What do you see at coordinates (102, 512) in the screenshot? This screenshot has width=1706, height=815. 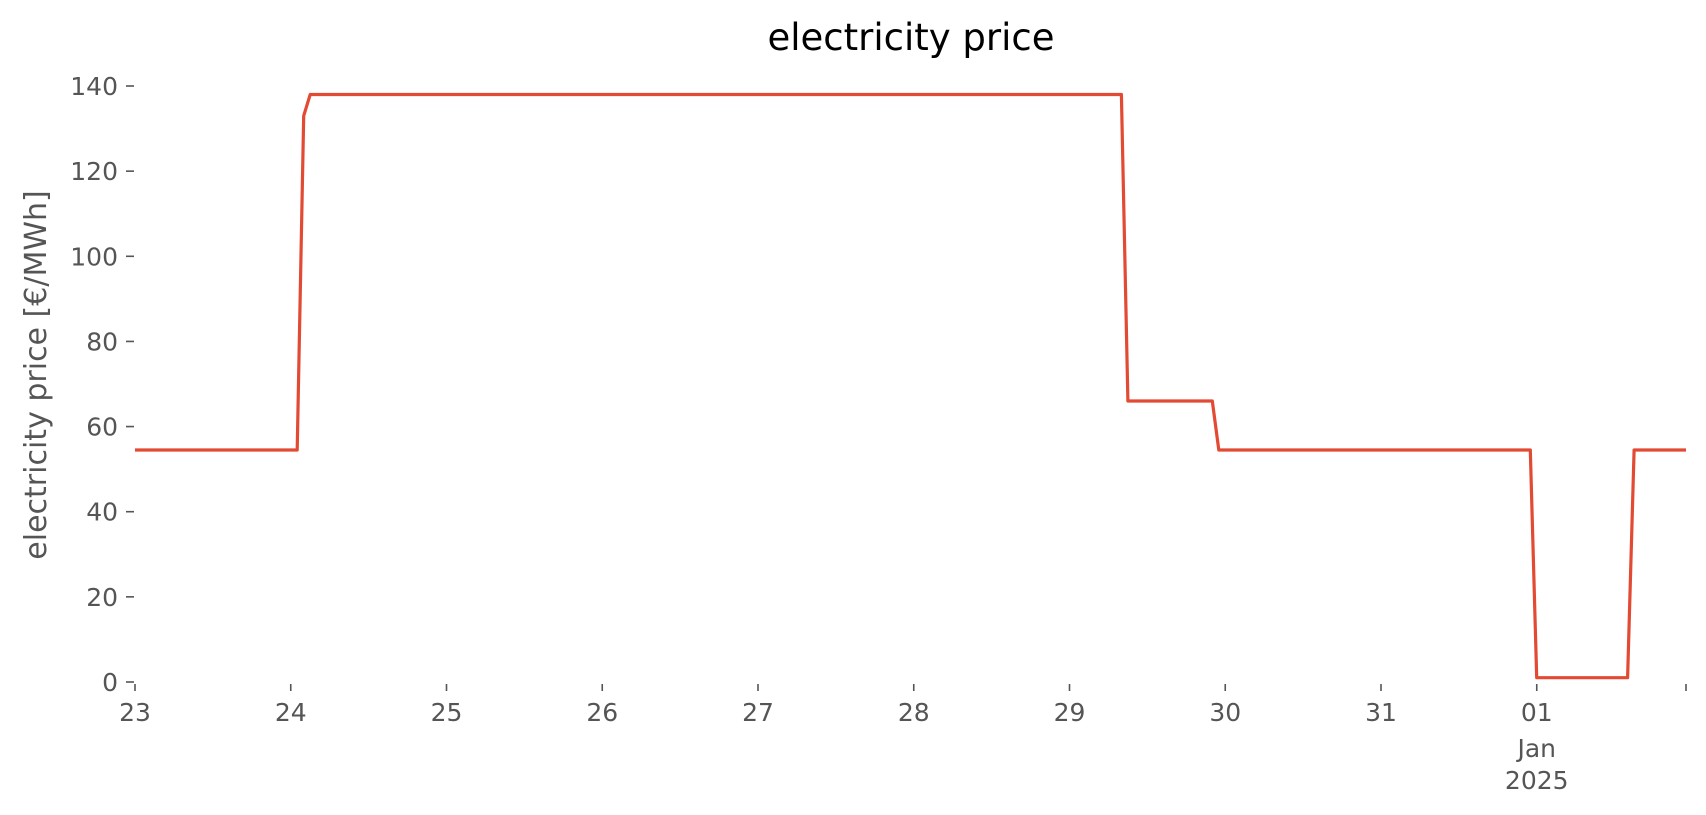 I see `y-tick-label: 40` at bounding box center [102, 512].